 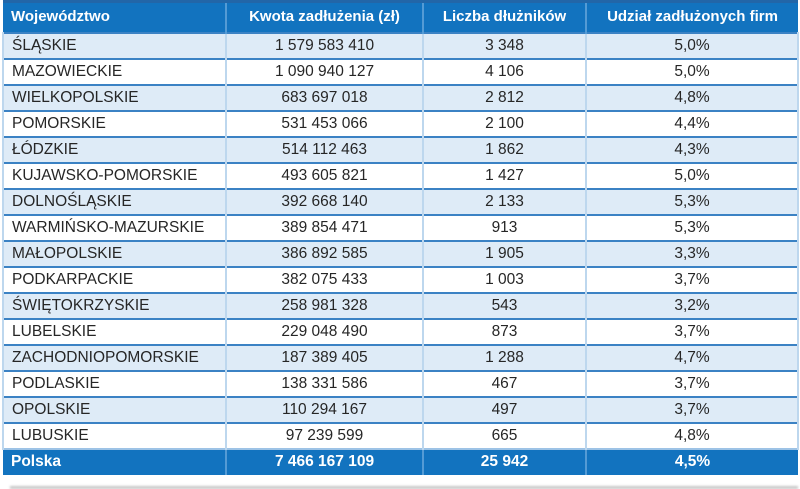 I want to click on table-cell: 514 112 463, so click(x=324, y=149).